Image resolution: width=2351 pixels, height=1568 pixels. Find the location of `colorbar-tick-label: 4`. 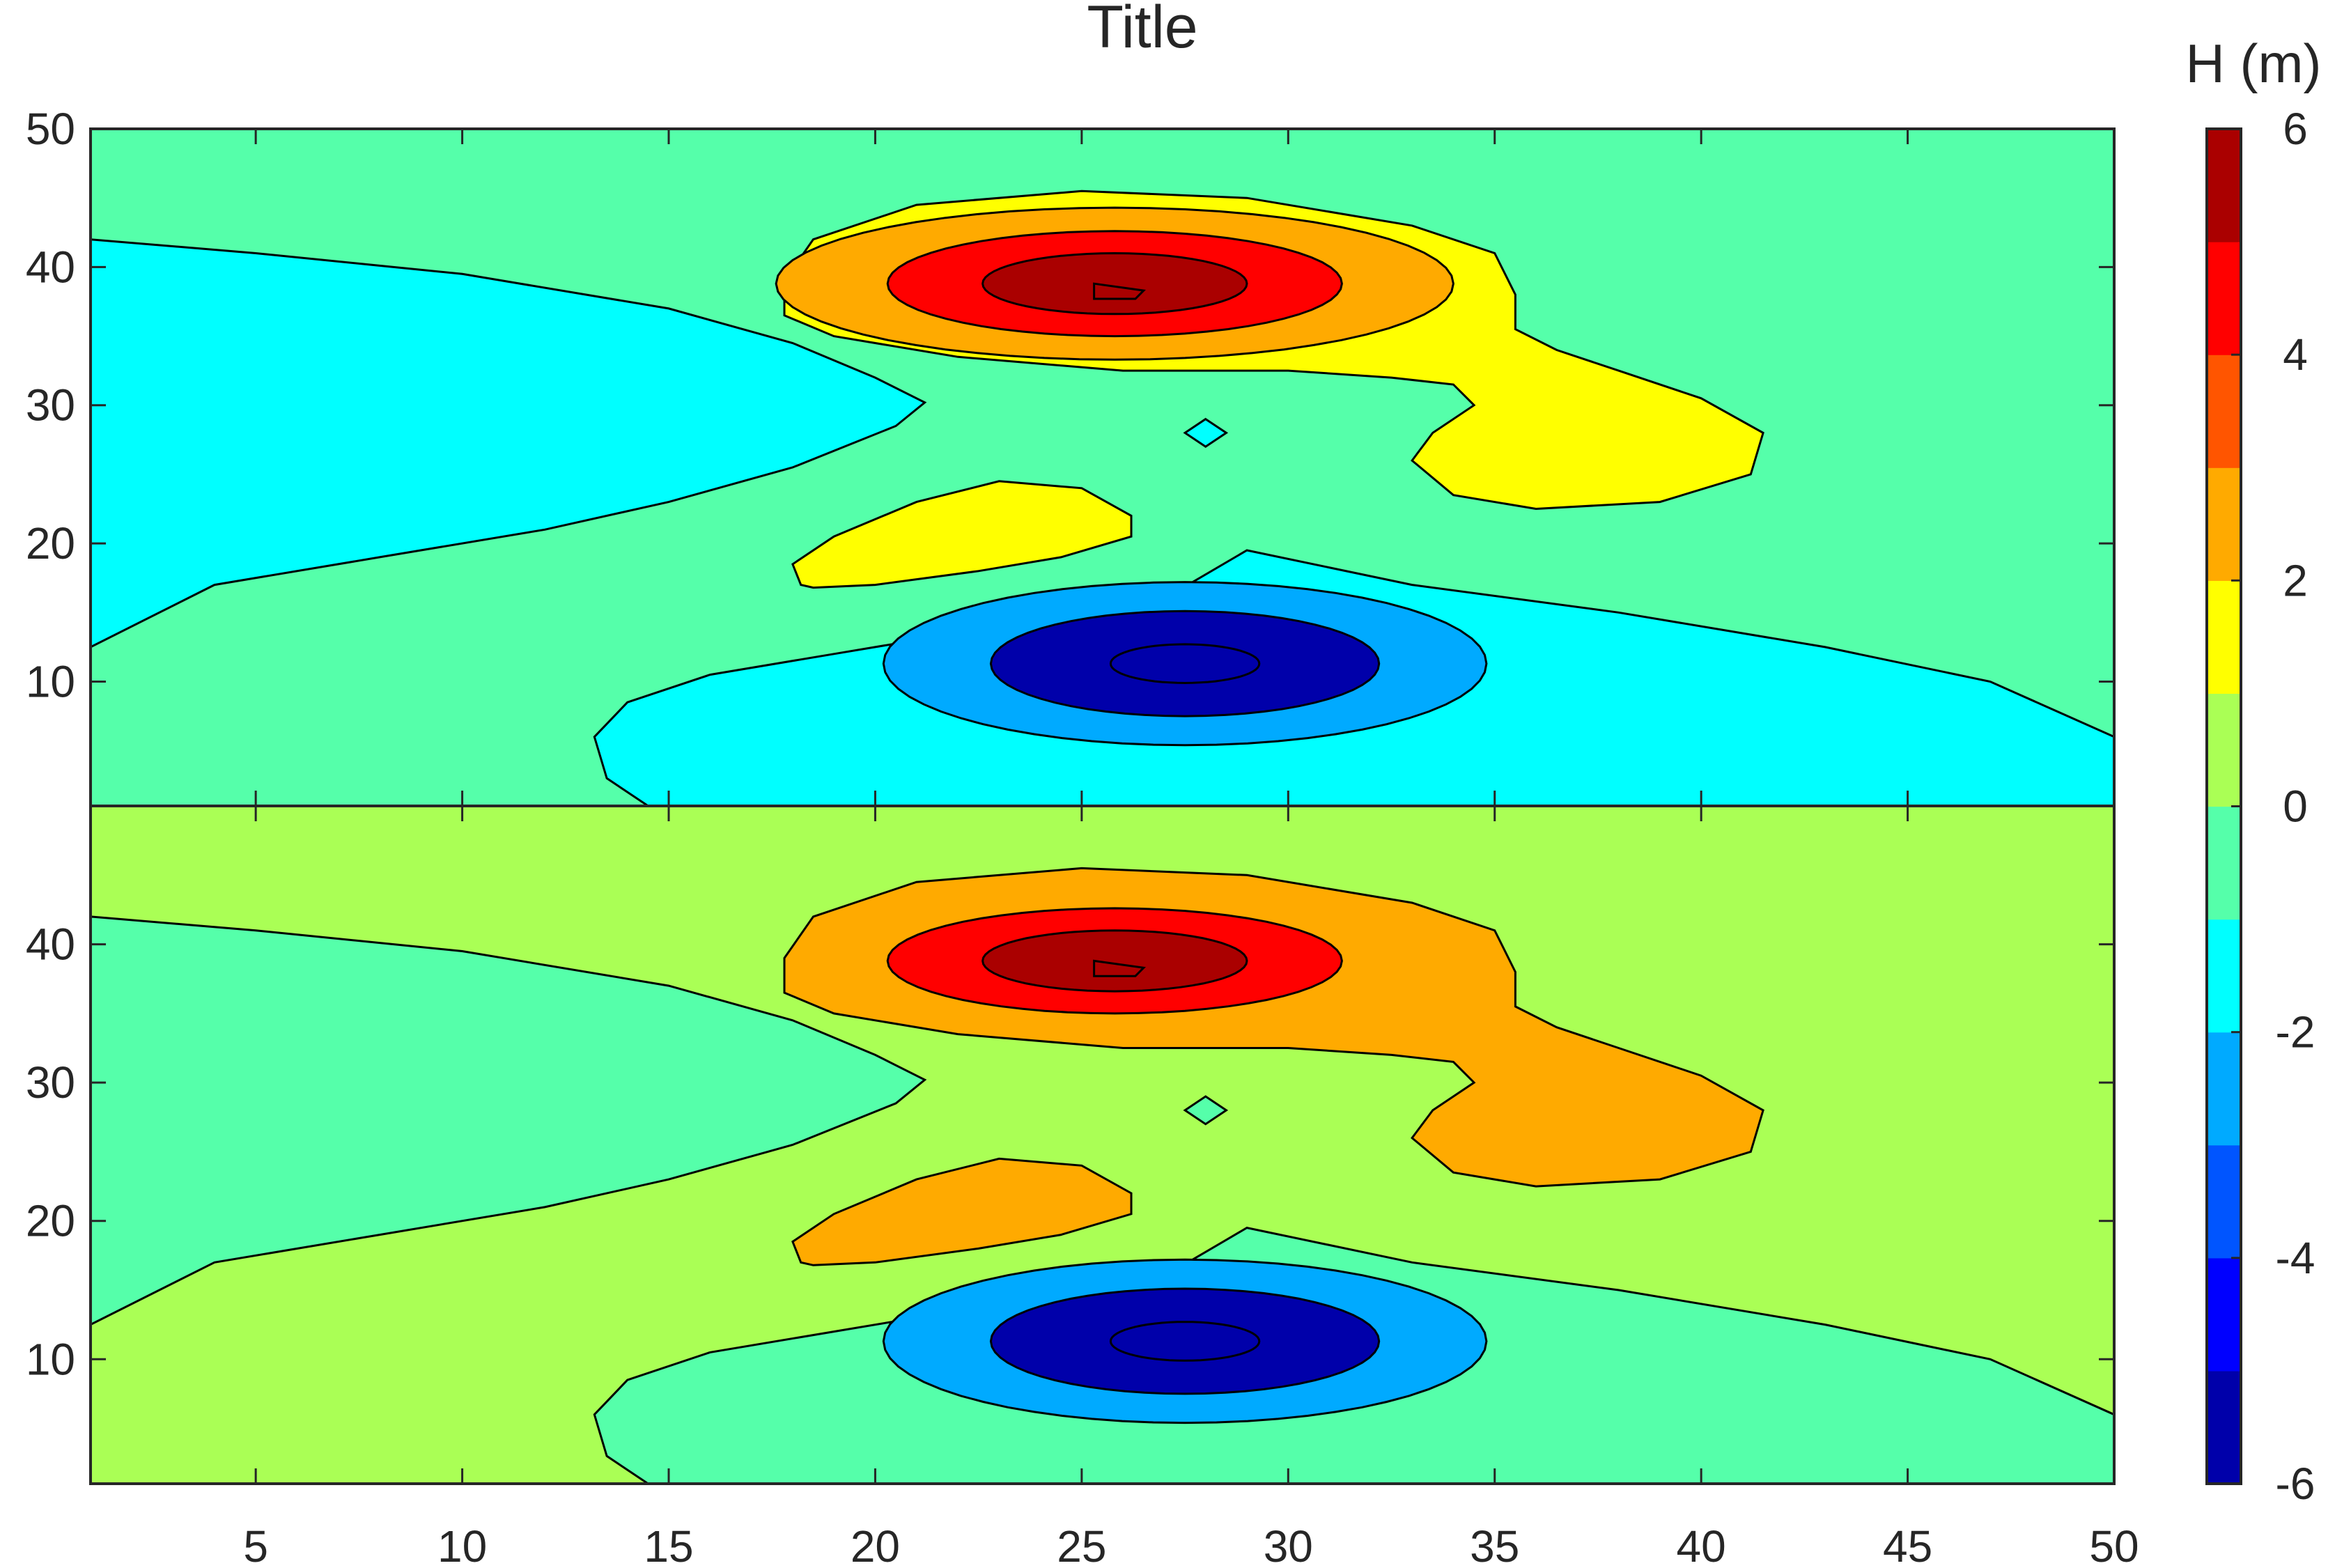

colorbar-tick-label: 4 is located at coordinates (2295, 354).